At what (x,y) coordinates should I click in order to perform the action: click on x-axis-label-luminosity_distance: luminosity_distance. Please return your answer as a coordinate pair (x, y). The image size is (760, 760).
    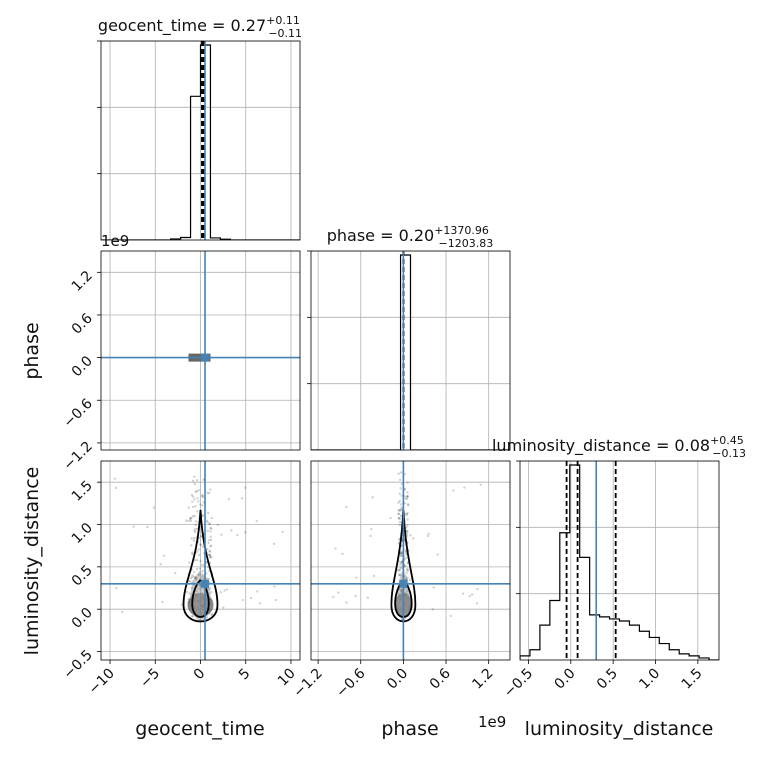
    Looking at the image, I should click on (619, 729).